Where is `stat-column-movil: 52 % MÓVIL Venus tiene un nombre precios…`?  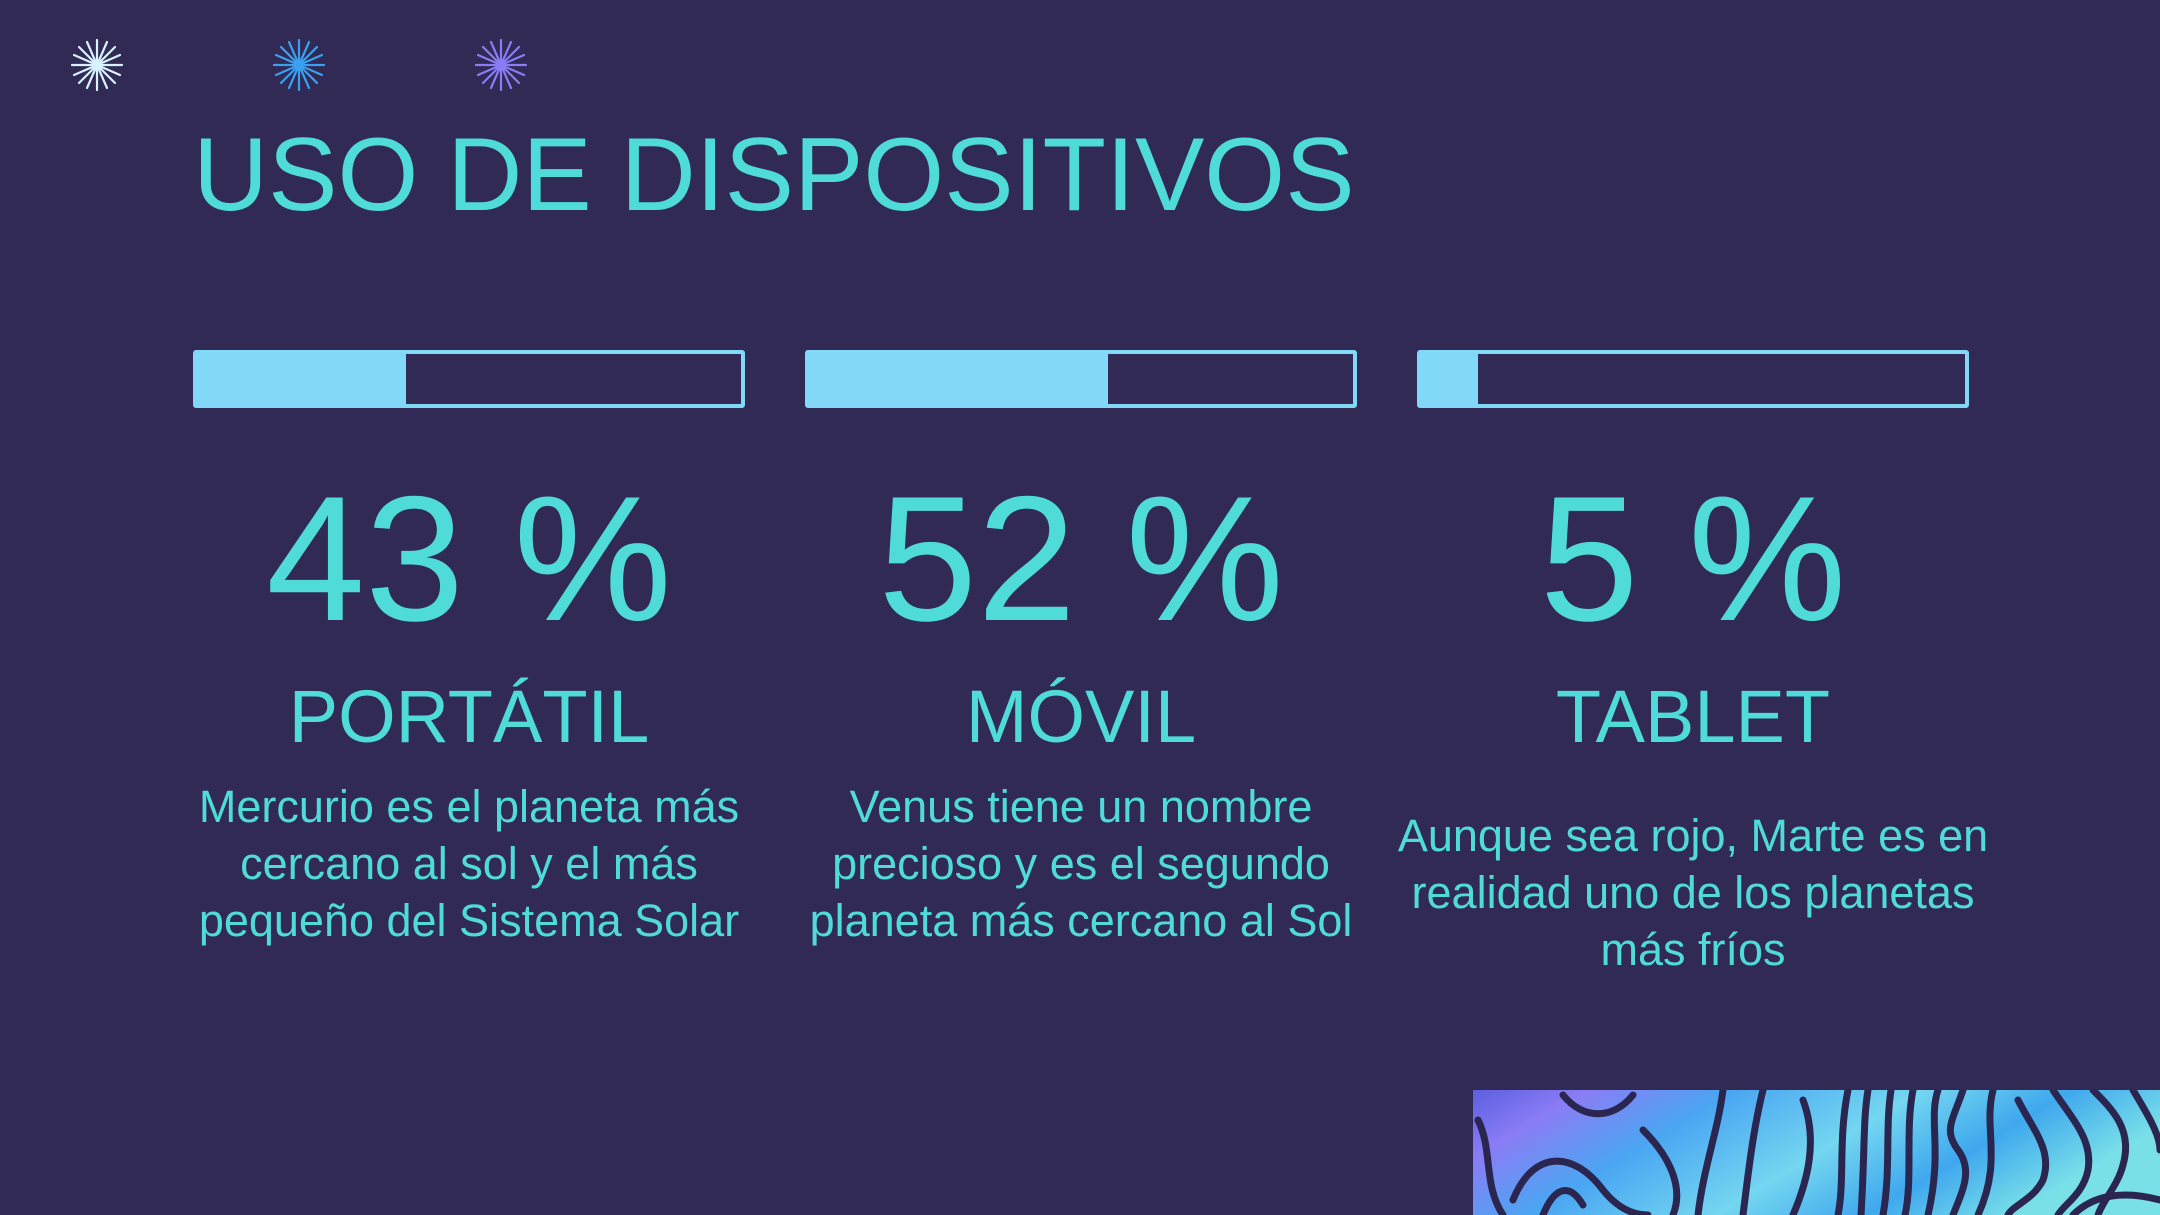
stat-column-movil: 52 % MÓVIL Venus tiene un nombre precios… is located at coordinates (1081, 648).